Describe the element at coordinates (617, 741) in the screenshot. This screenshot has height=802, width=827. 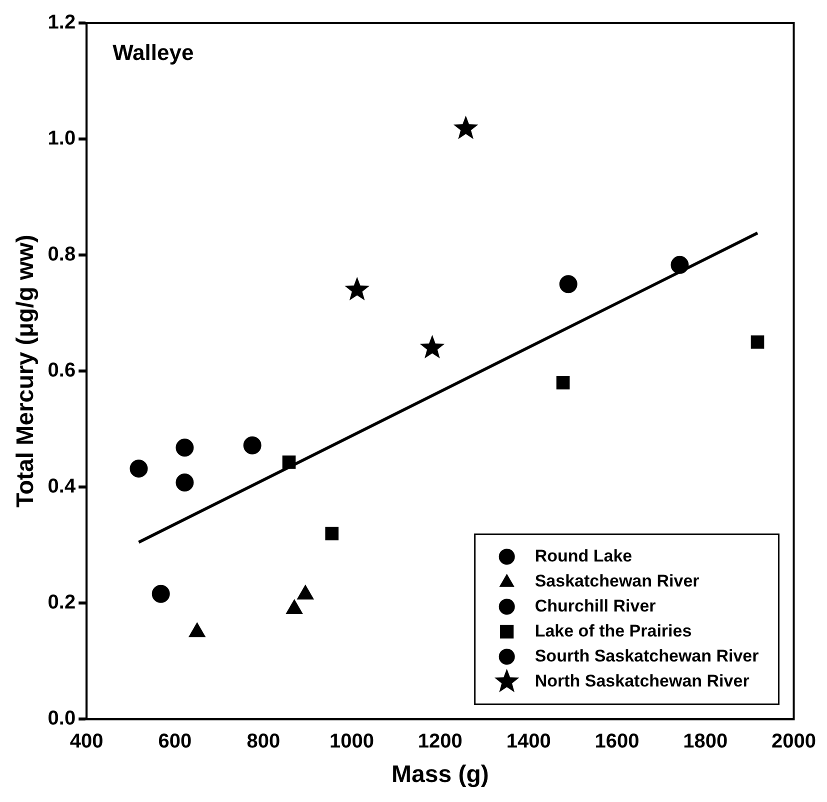
I see `x-tick-label: 1600` at that location.